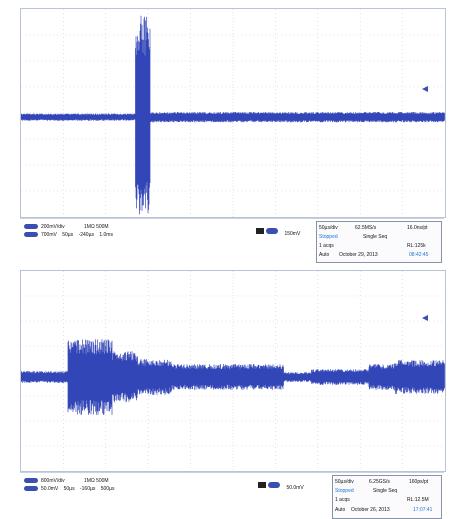  What do you see at coordinates (66, 481) in the screenshot?
I see `channel-1-info: 800mV/div 1MΩ 500M` at bounding box center [66, 481].